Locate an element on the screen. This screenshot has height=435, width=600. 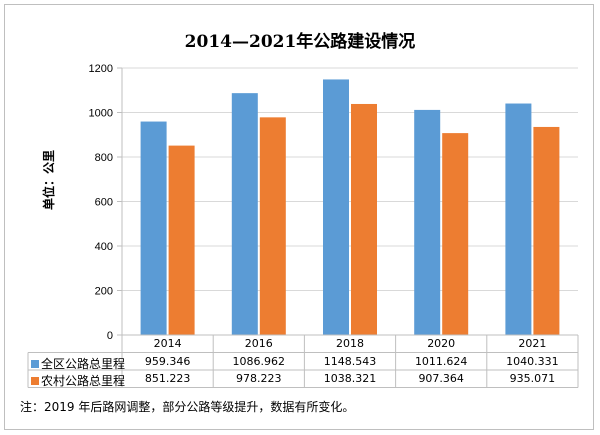
y-ticks: 0 200 400 600 800 1000 1200 is located at coordinates (101, 202).